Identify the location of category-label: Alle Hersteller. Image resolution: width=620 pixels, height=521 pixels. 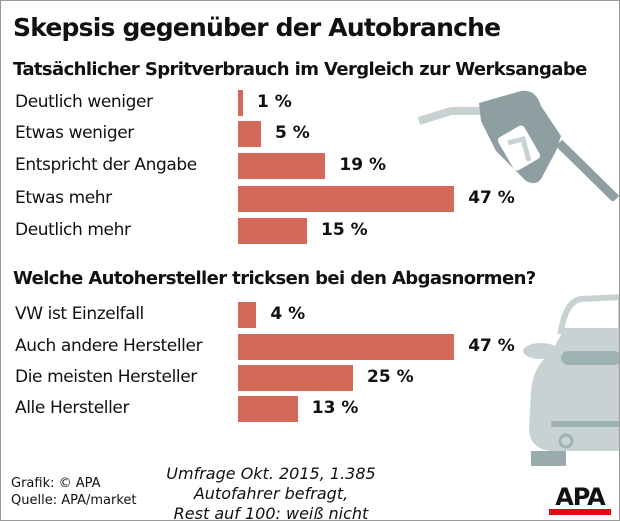
(72, 408).